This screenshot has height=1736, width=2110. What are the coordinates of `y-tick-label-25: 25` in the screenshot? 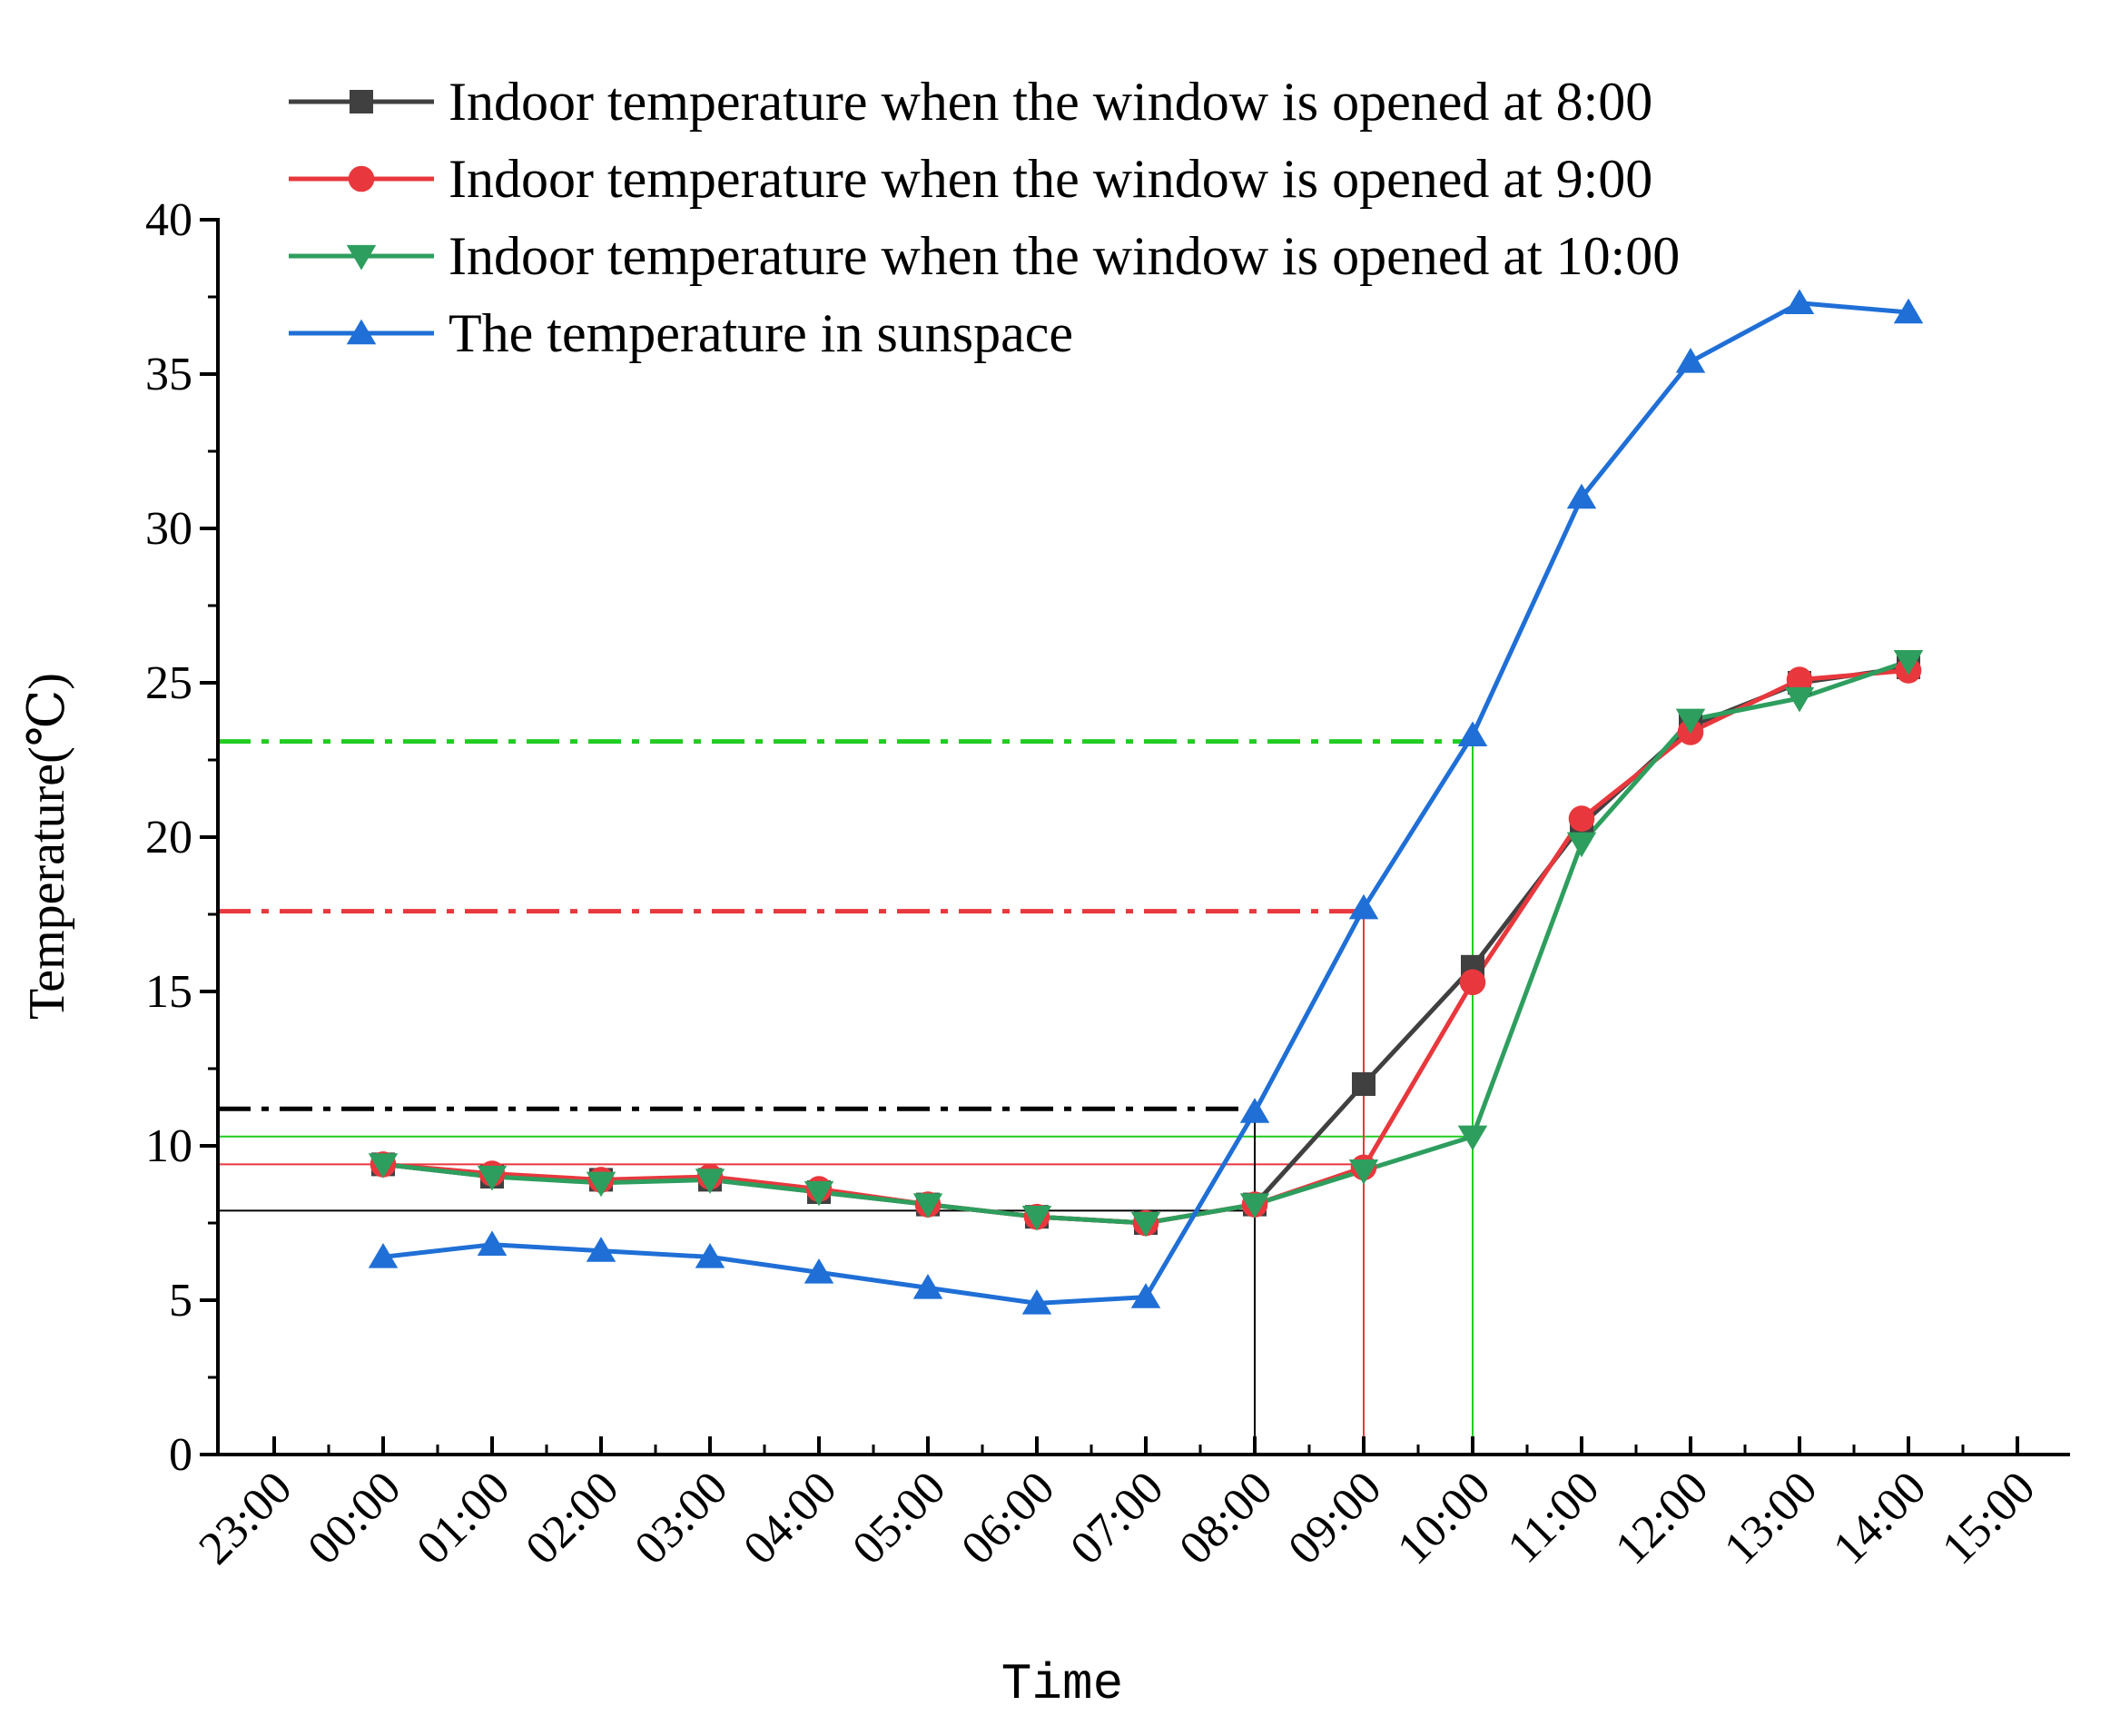 It's located at (168, 683).